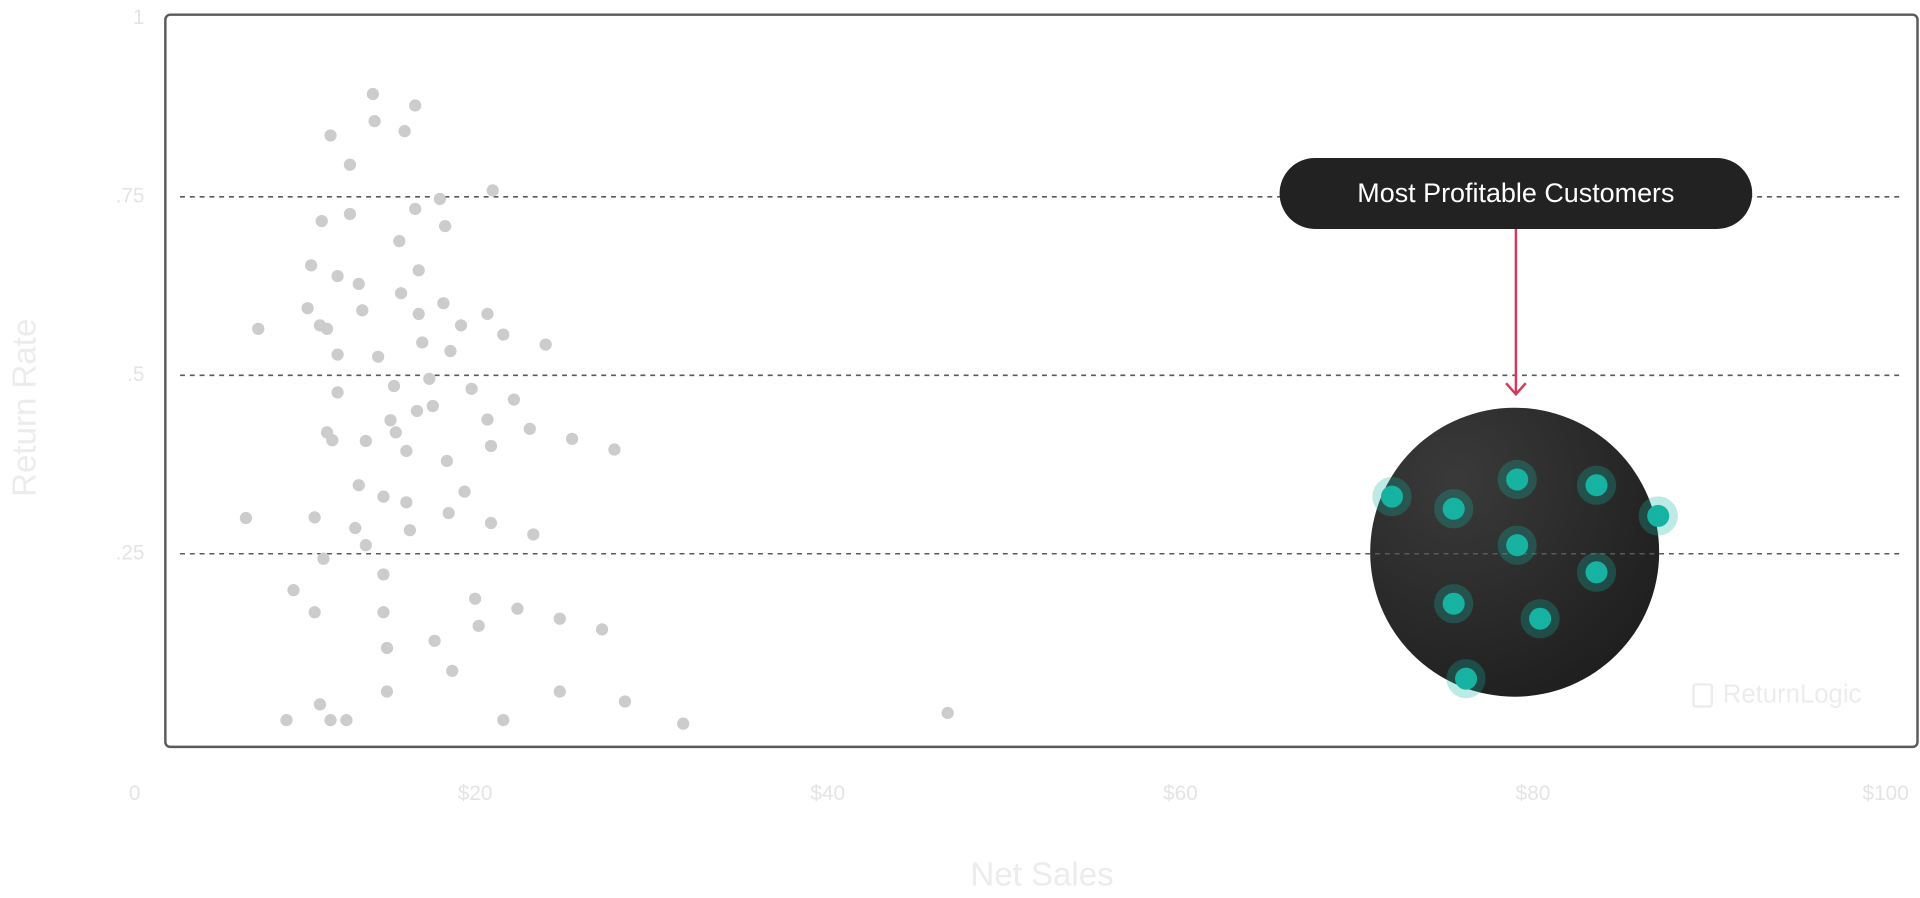 This screenshot has width=1920, height=898. Describe the element at coordinates (1516, 389) in the screenshot. I see `arrow-head` at that location.